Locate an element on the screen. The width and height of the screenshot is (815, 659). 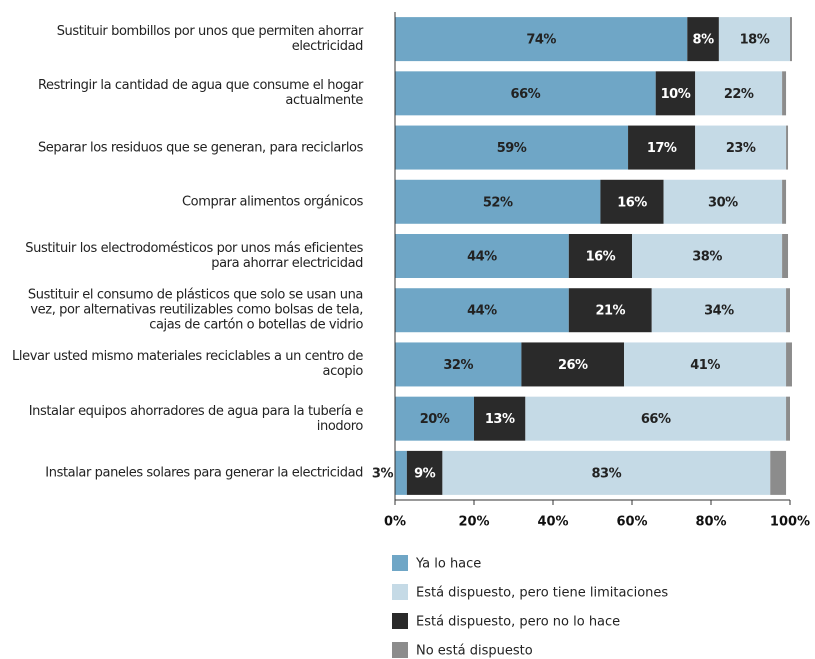
value-label: 41% is located at coordinates (705, 365).